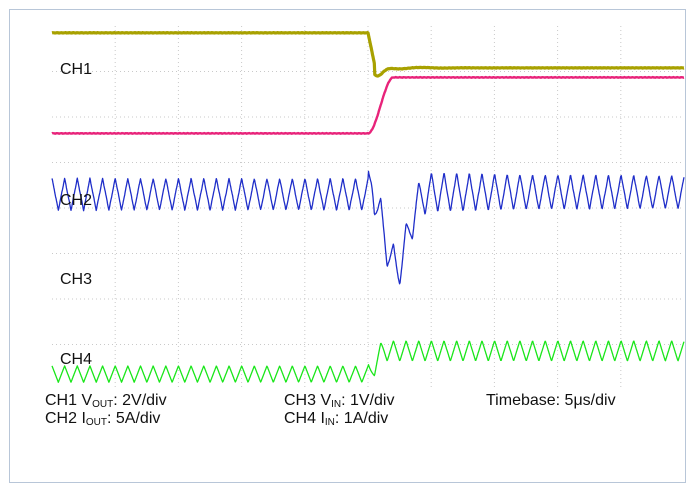  Describe the element at coordinates (76, 359) in the screenshot. I see `channel-label-ch4: CH4` at that location.